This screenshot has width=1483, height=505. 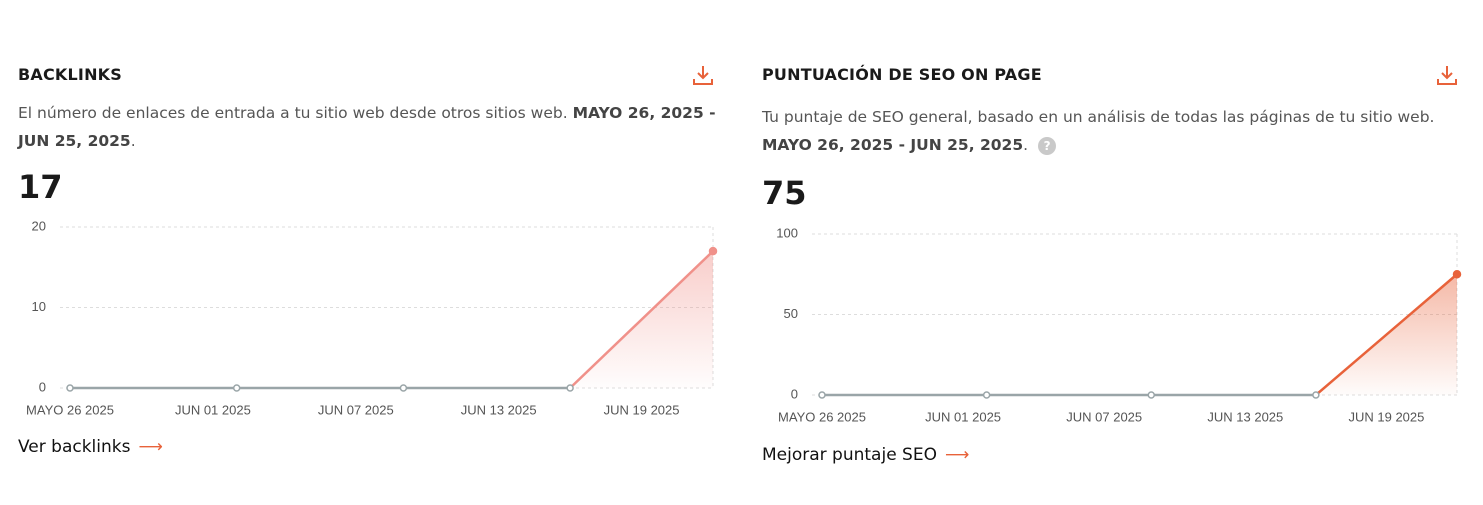 What do you see at coordinates (40, 187) in the screenshot?
I see `current-value: 17` at bounding box center [40, 187].